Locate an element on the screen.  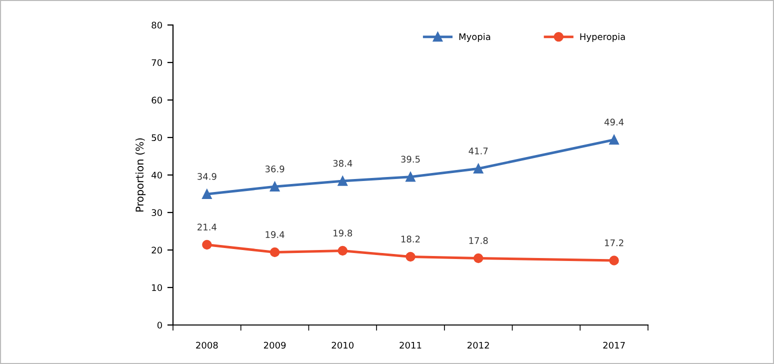
y-tick-label: 70 is located at coordinates (157, 62).